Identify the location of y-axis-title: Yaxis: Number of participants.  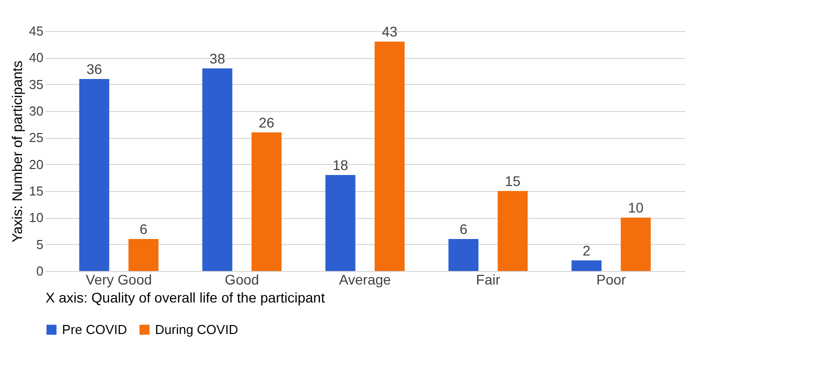
(17, 151).